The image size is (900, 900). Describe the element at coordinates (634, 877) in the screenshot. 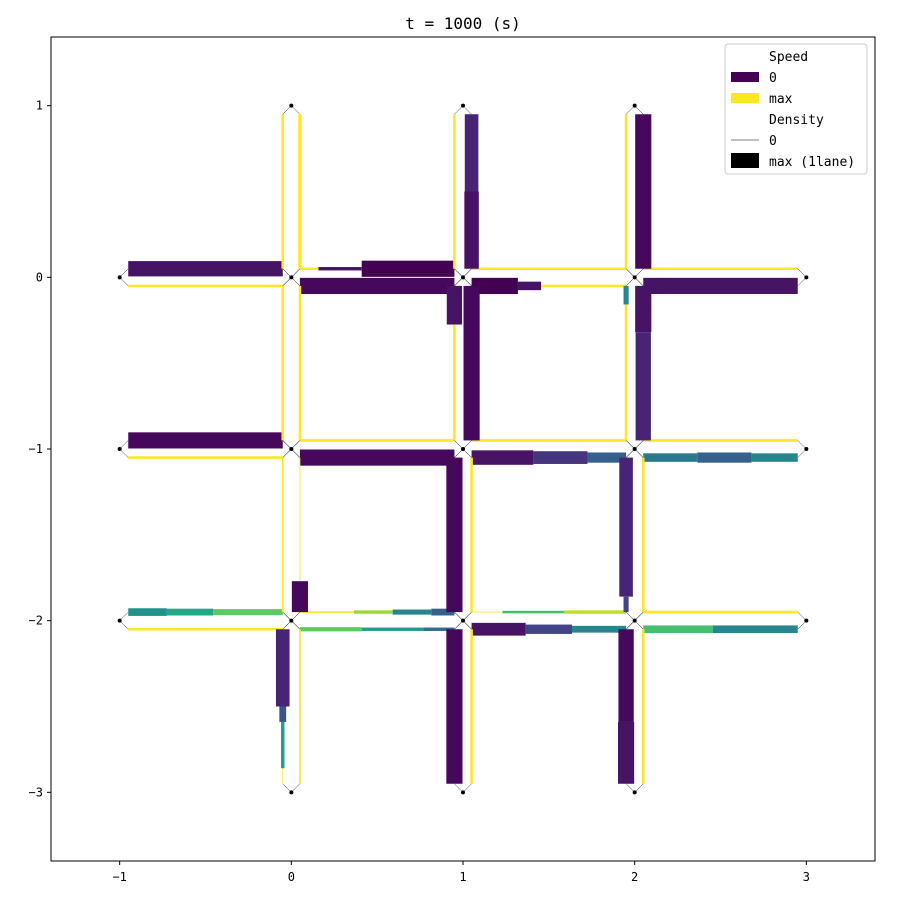

I see `x-tick-label-3: 2` at that location.